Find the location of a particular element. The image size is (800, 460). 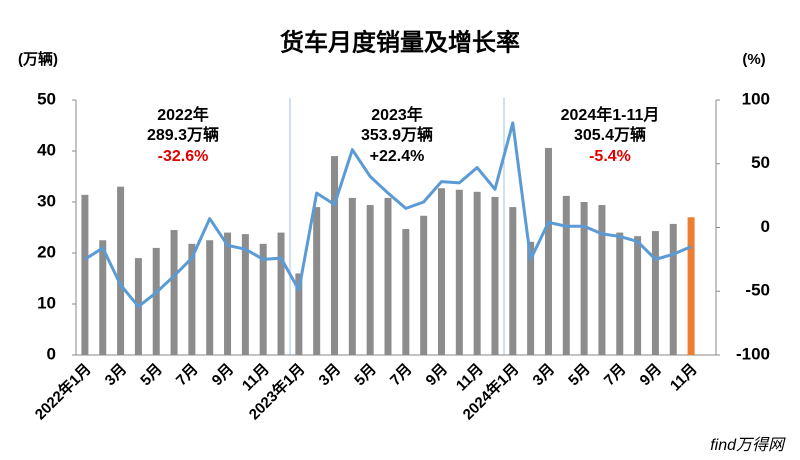

y-axis-unit: (万辆) is located at coordinates (38, 59).